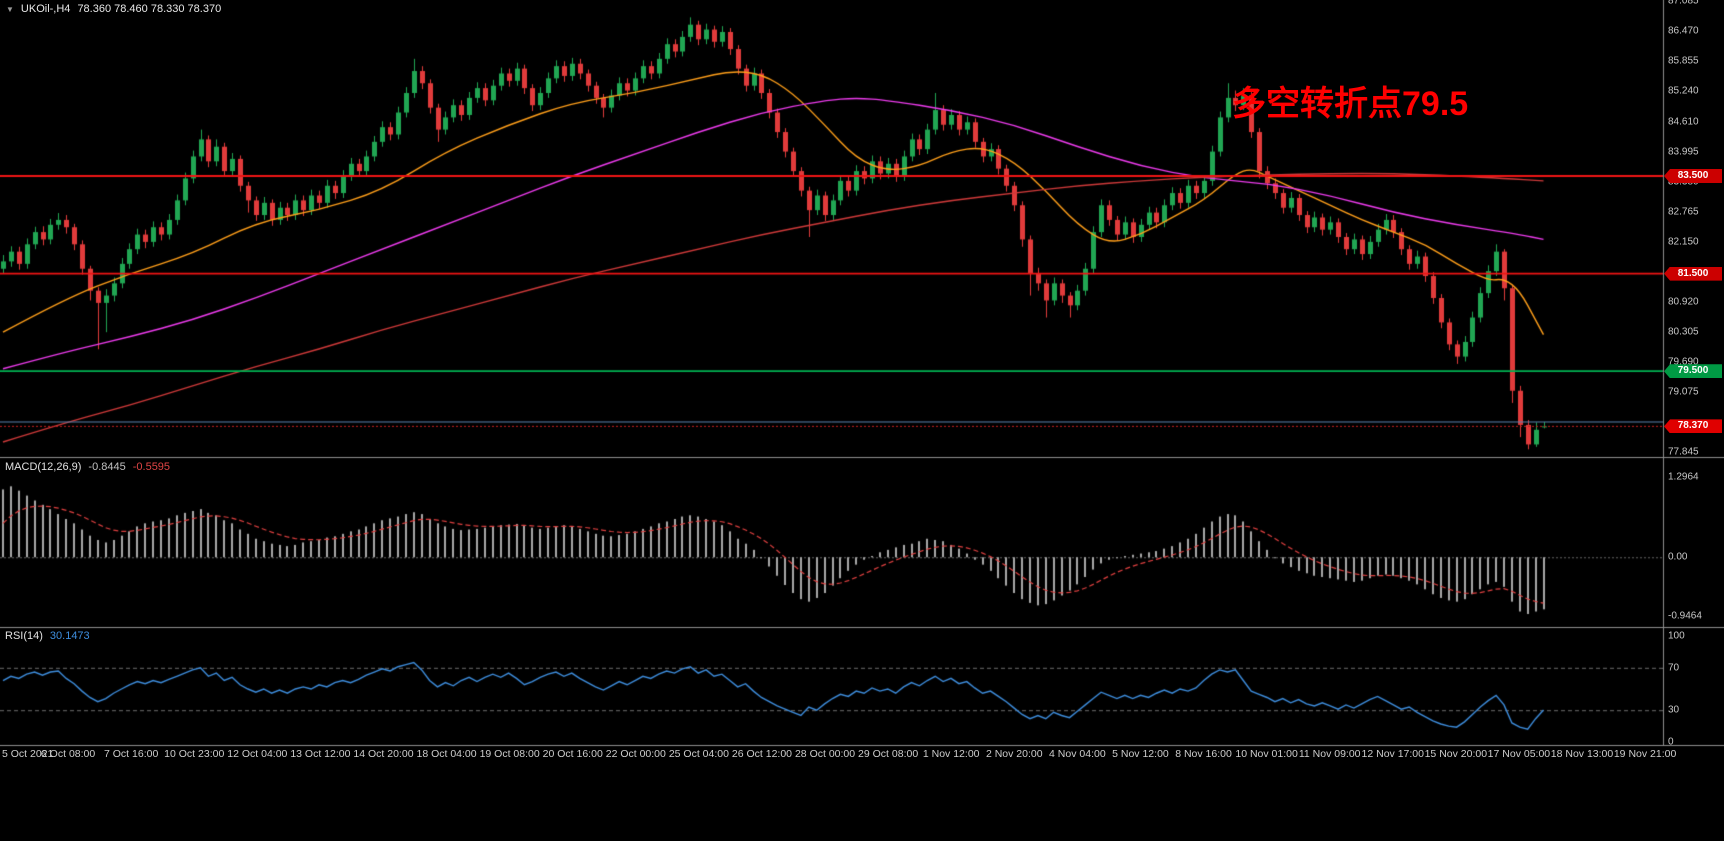 The image size is (1724, 841). What do you see at coordinates (1683, 3) in the screenshot?
I see `price-axis-label: 87.085` at bounding box center [1683, 3].